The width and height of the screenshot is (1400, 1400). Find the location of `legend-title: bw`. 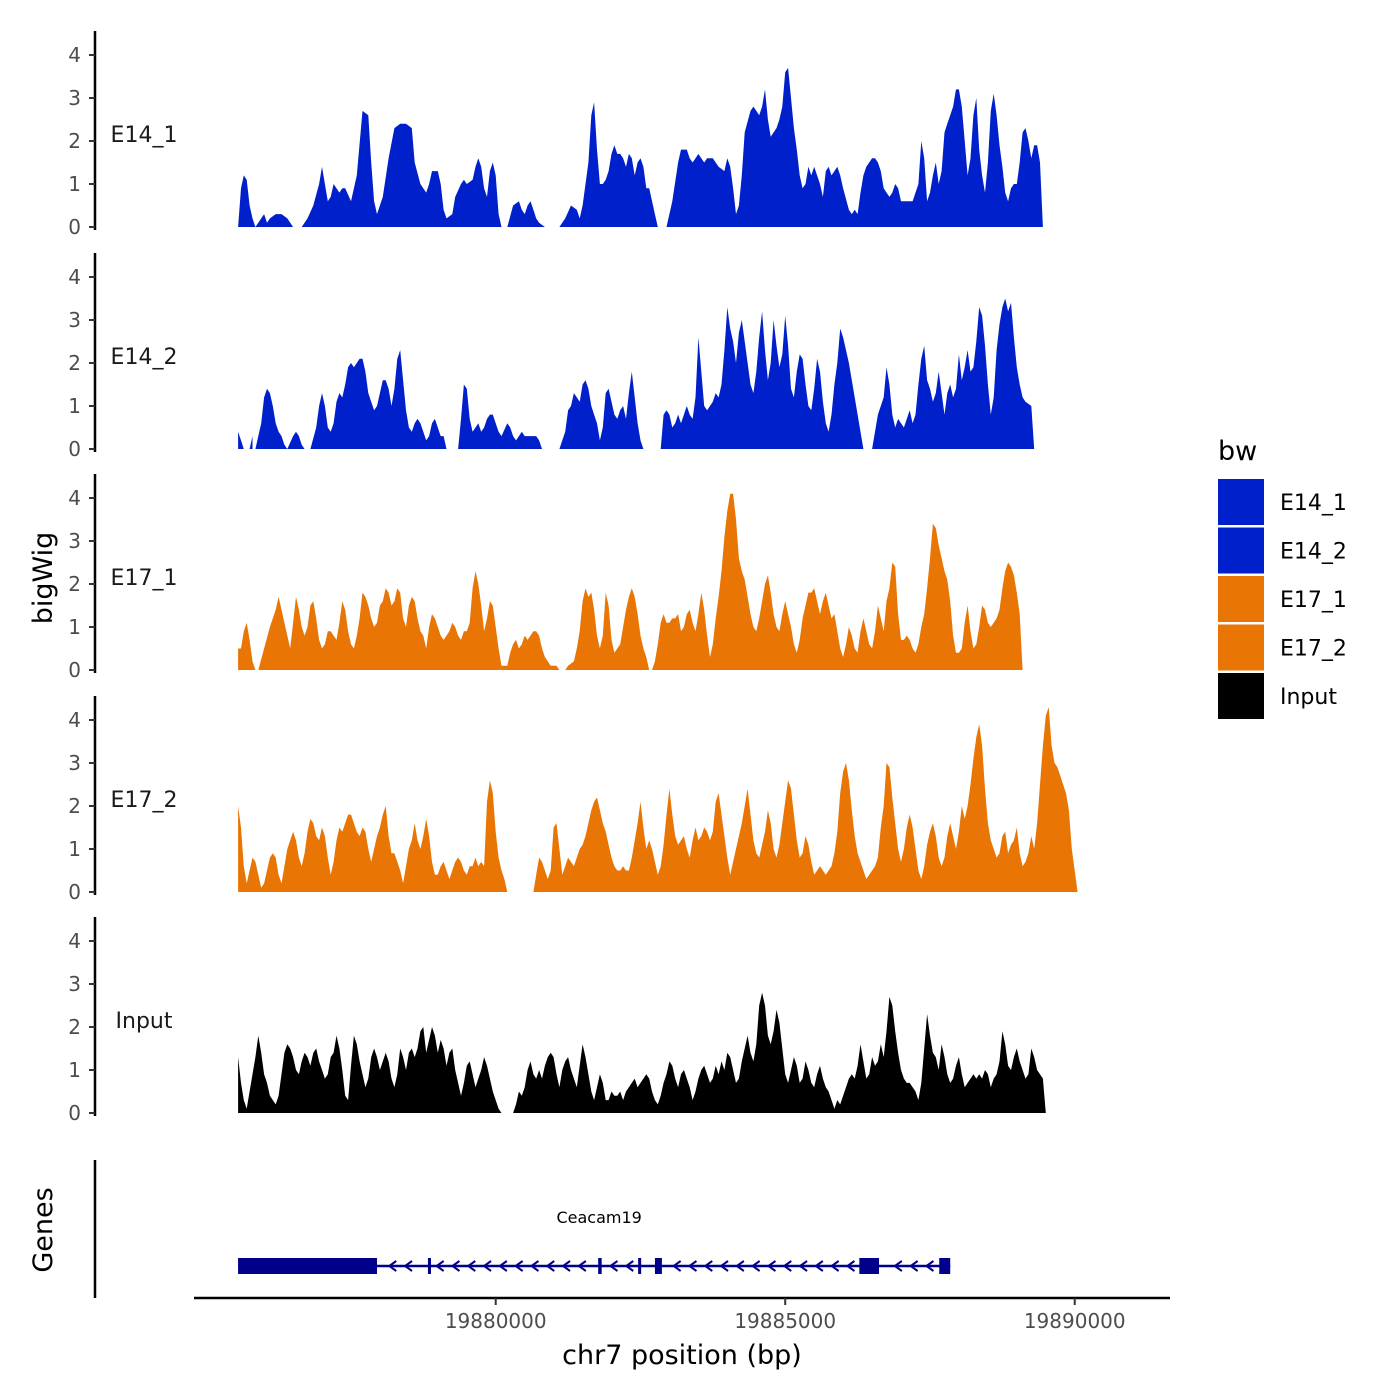

legend-title: bw is located at coordinates (1237, 451).